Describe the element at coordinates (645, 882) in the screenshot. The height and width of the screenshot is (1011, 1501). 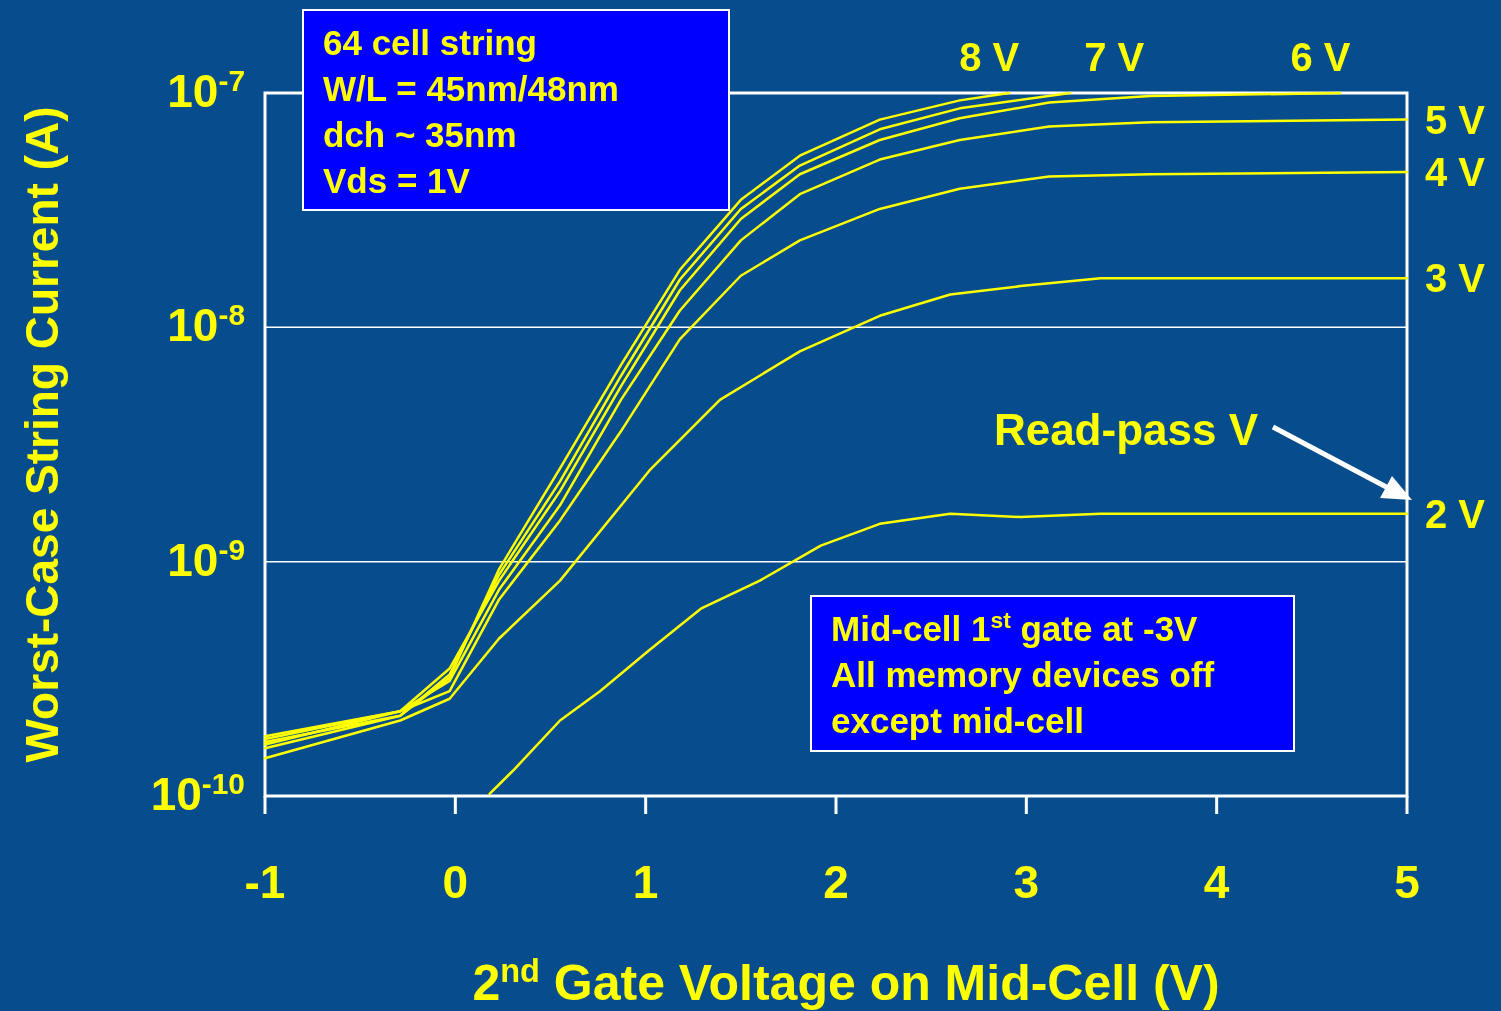
I see `x-tick-label: 1` at that location.